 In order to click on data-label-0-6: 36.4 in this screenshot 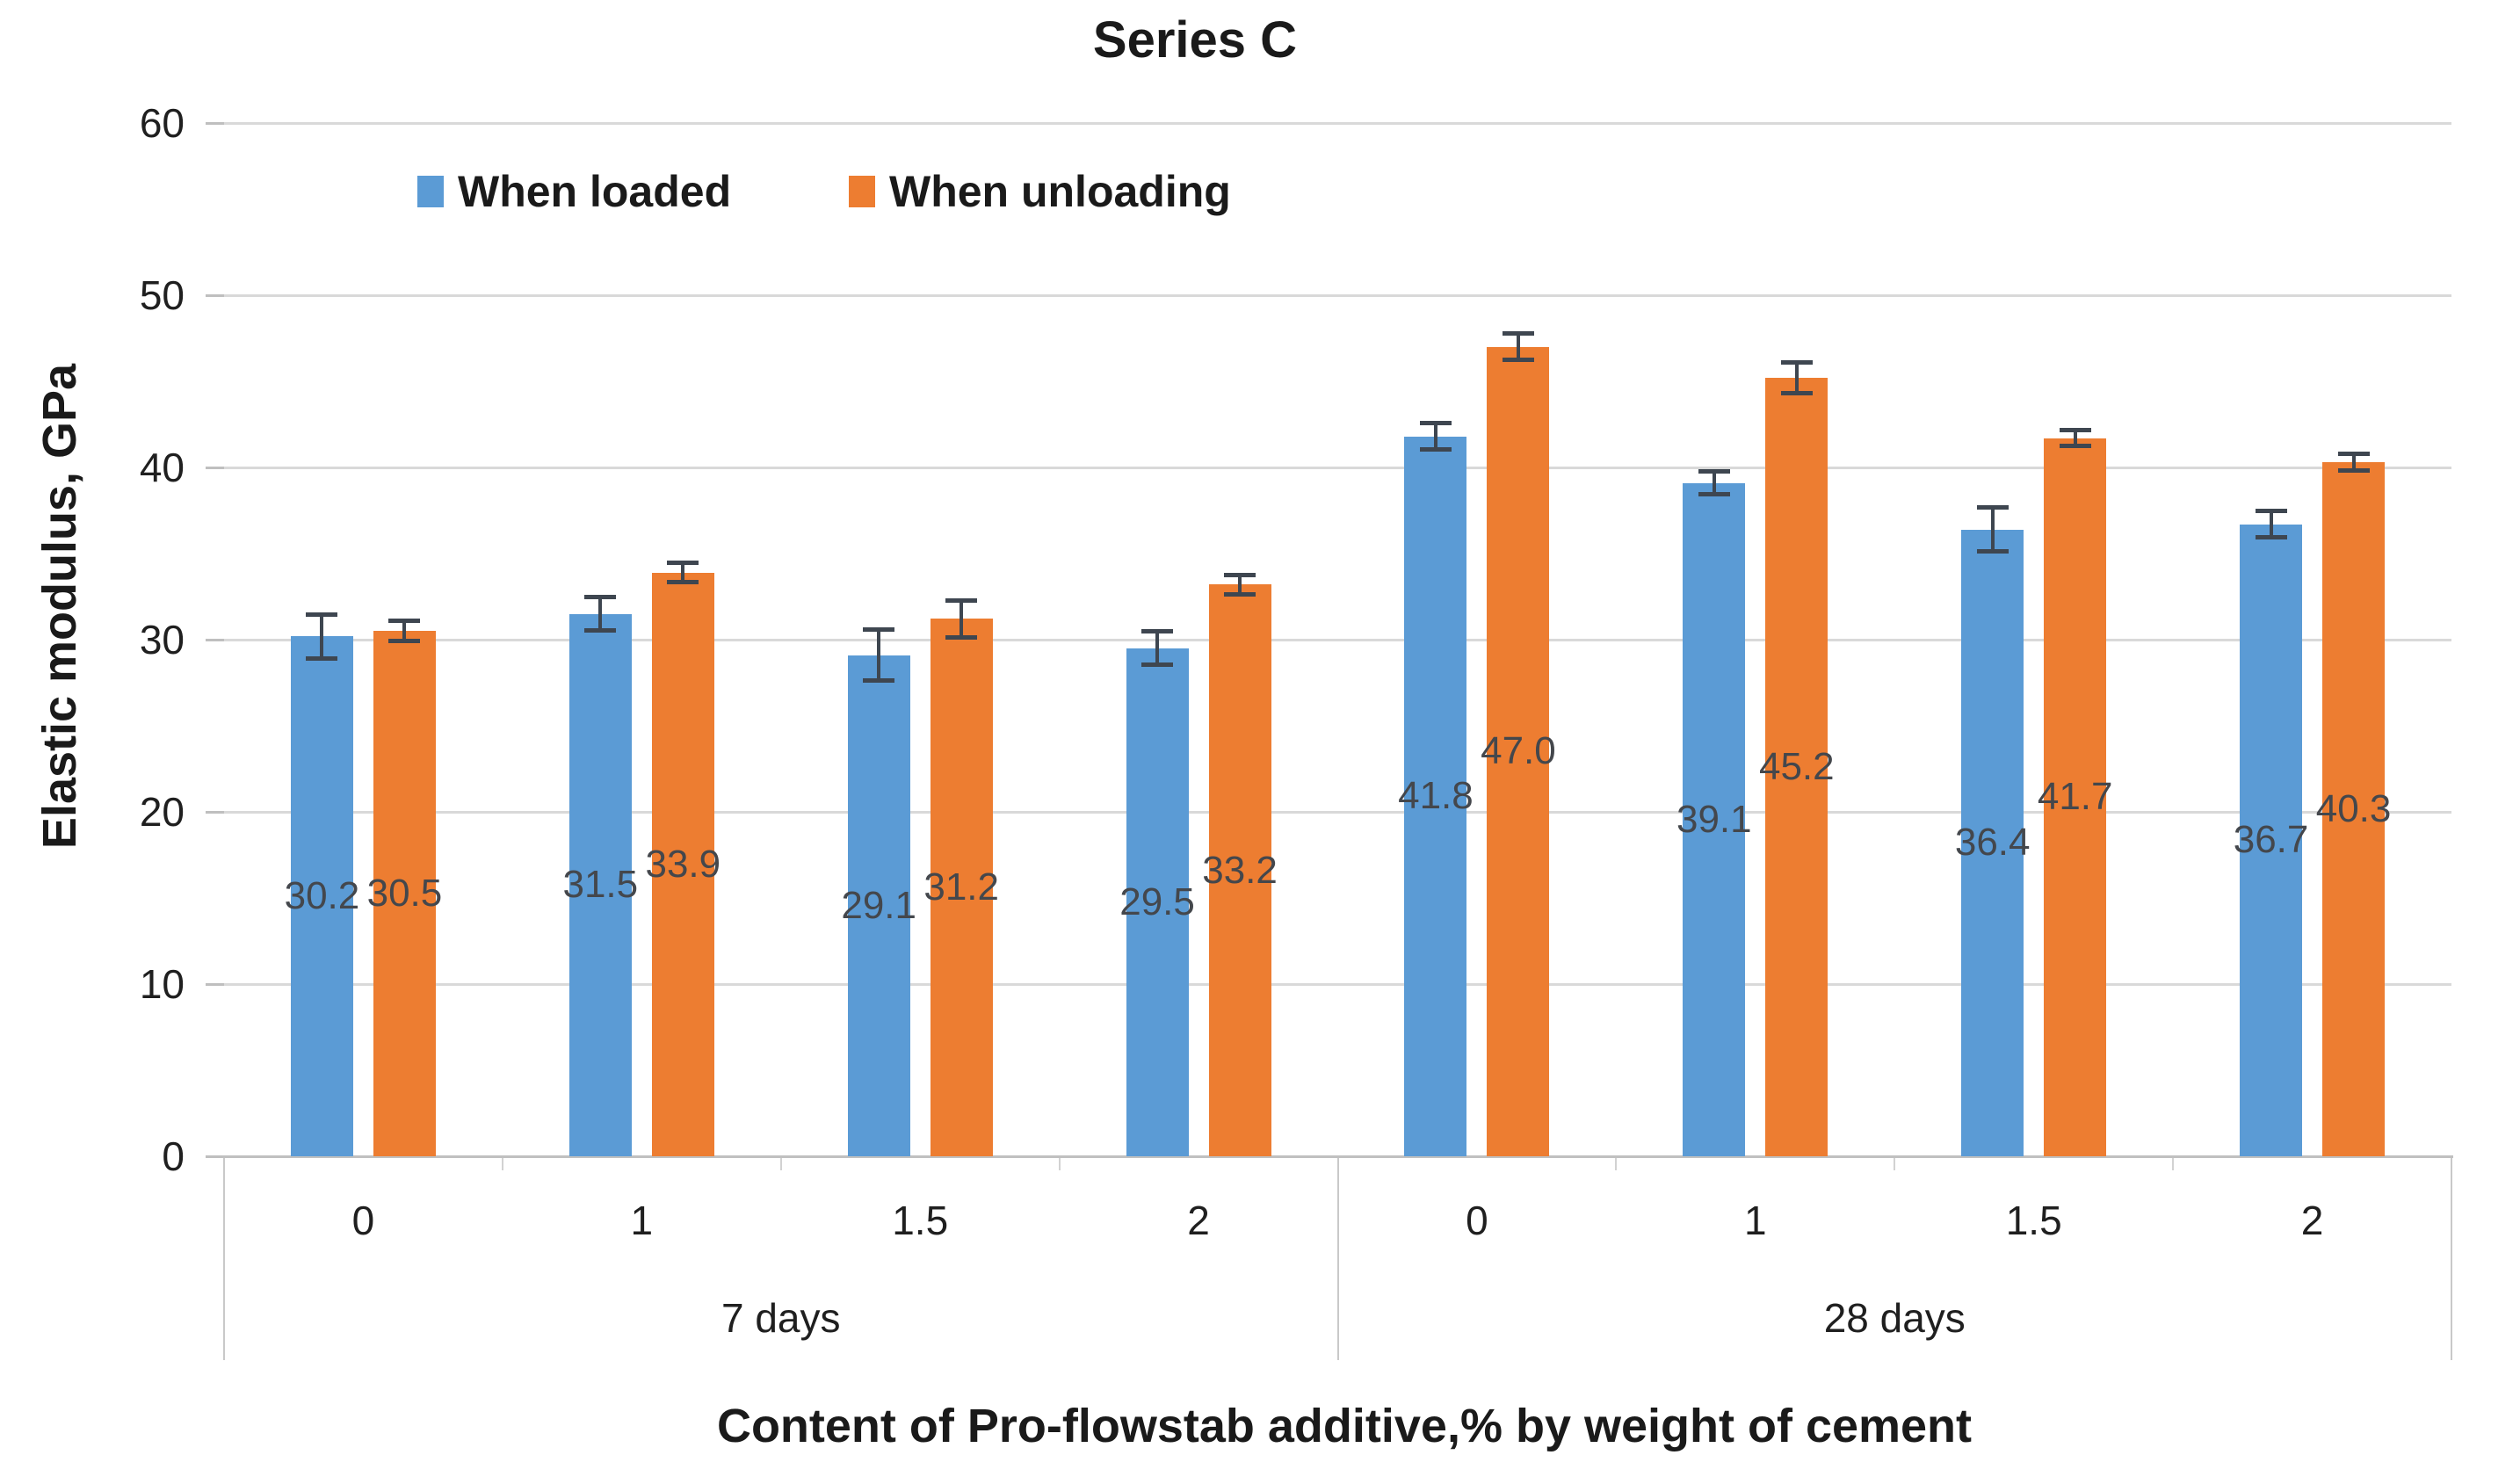, I will do `click(1992, 843)`.